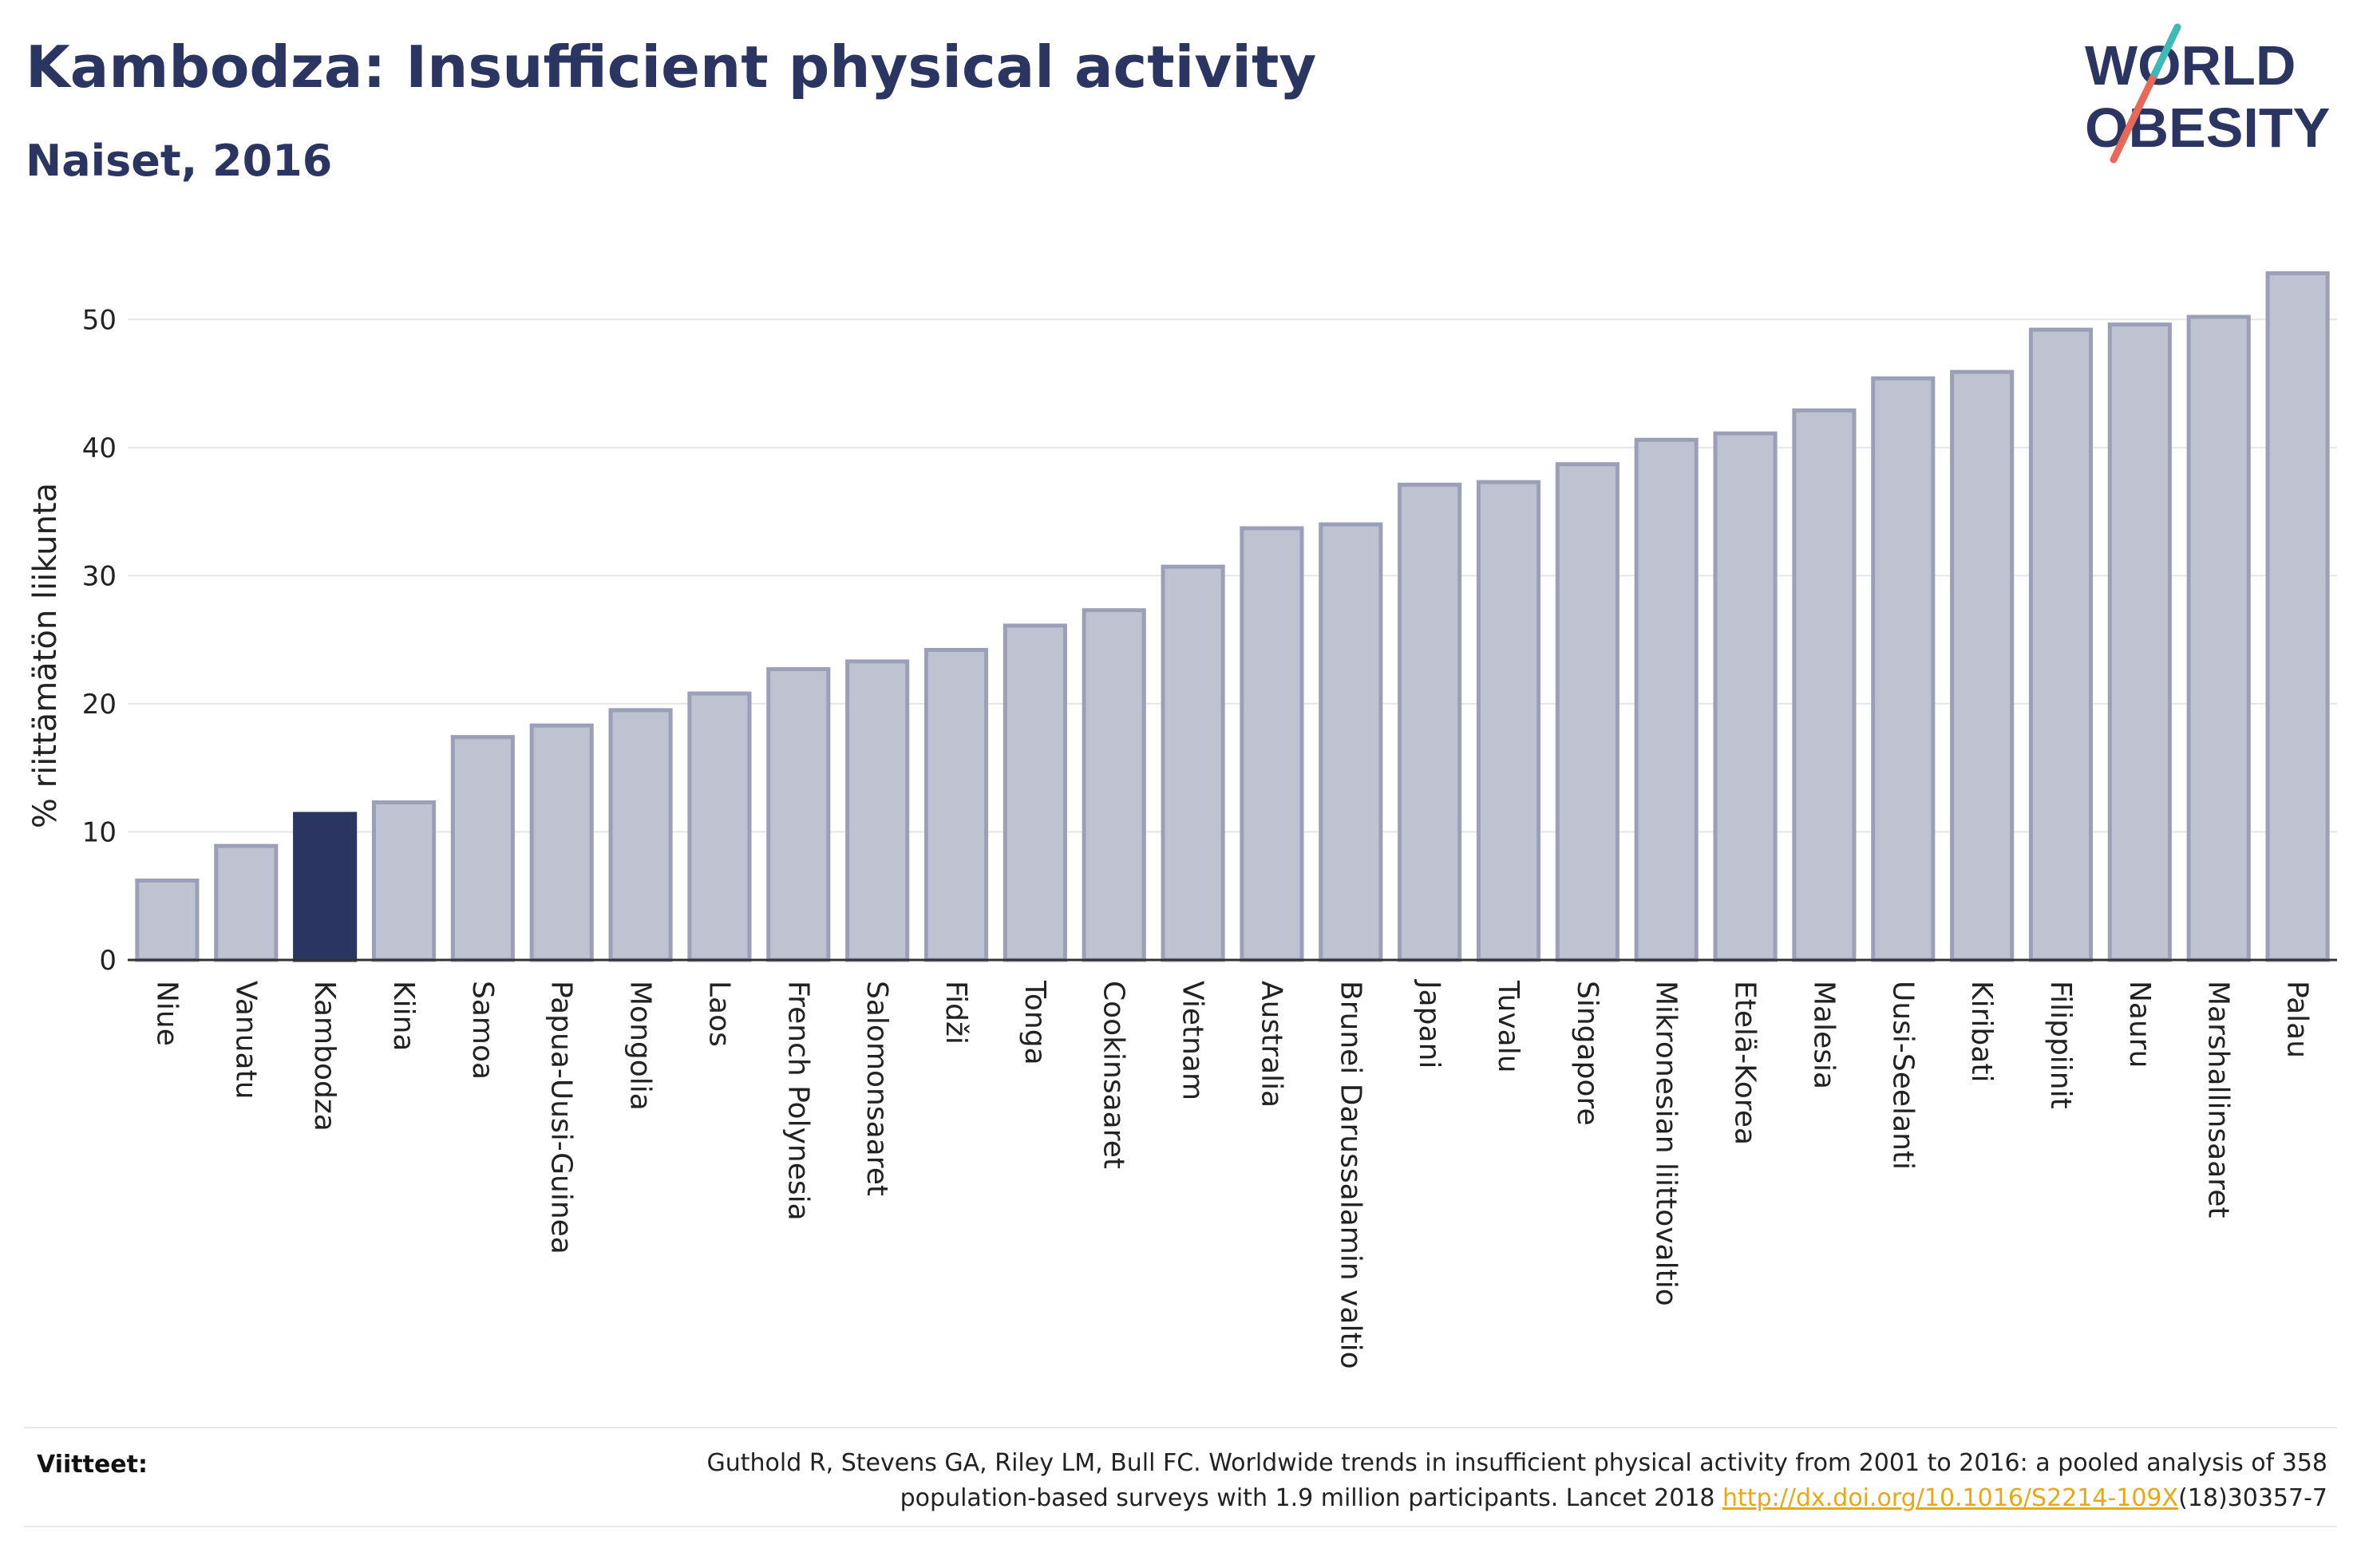  I want to click on y-tick-label: 50, so click(99, 320).